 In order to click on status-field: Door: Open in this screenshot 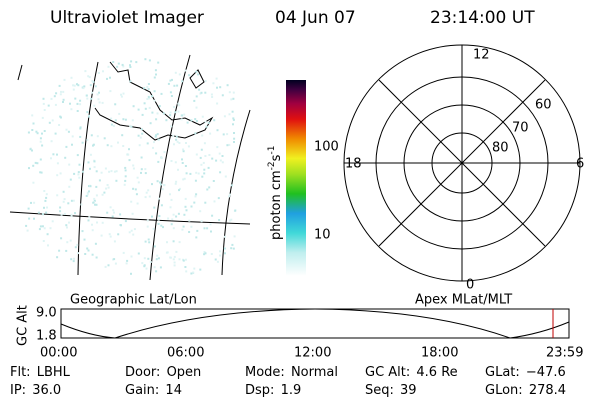, I will do `click(163, 372)`.